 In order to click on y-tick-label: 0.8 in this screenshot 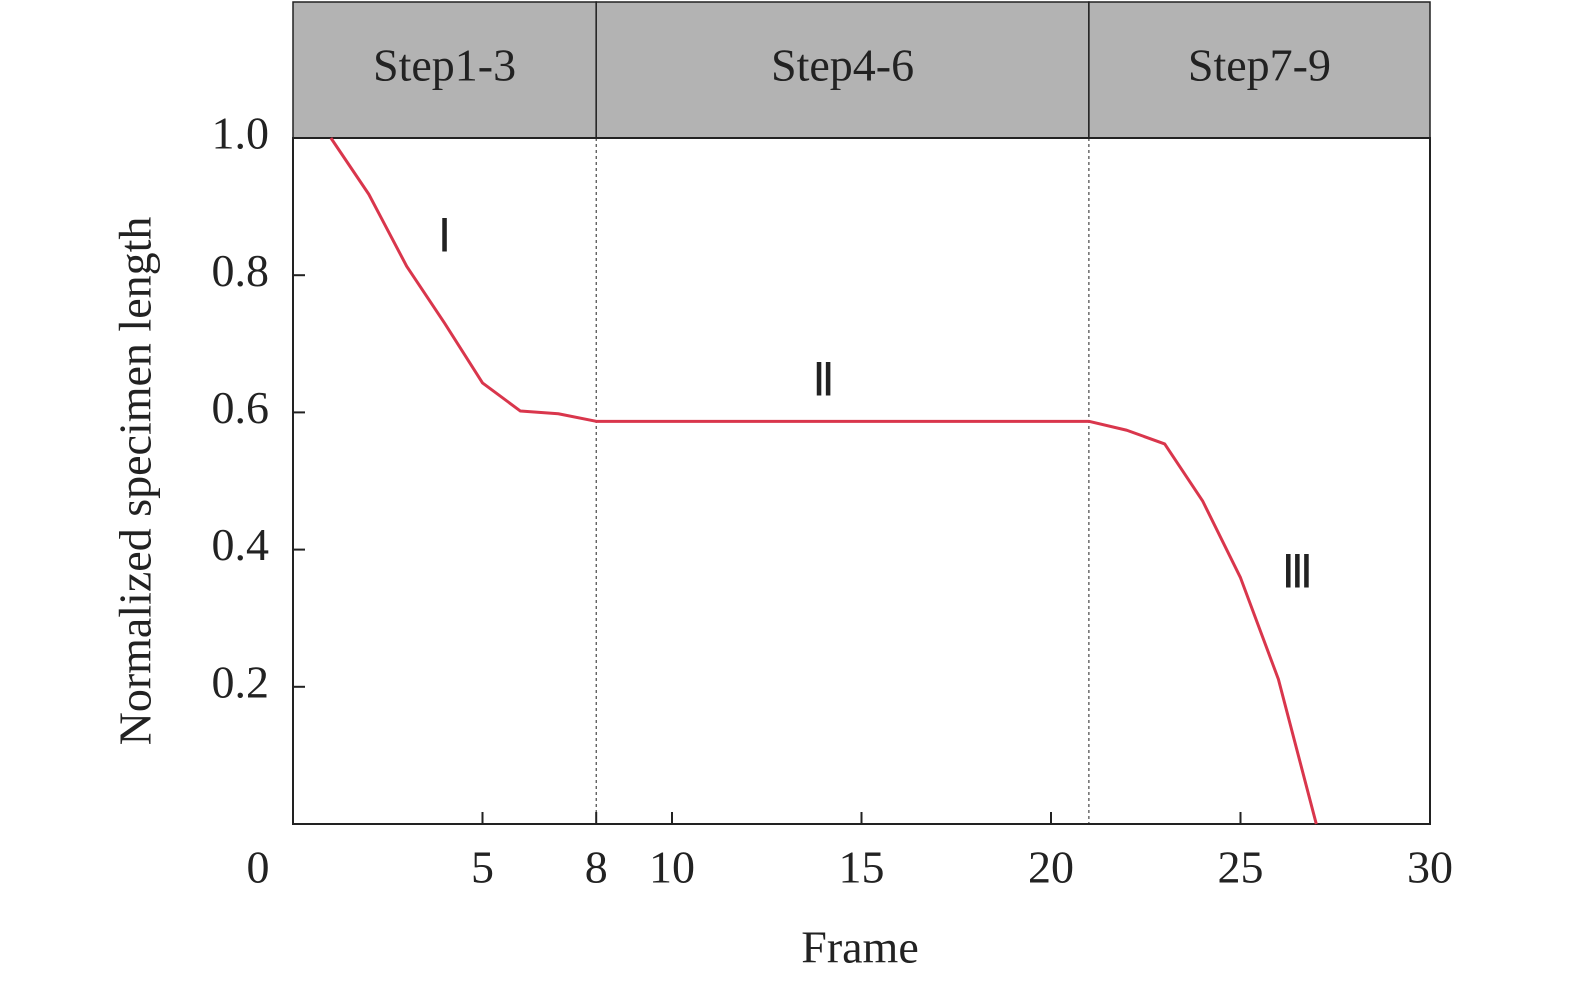, I will do `click(241, 270)`.